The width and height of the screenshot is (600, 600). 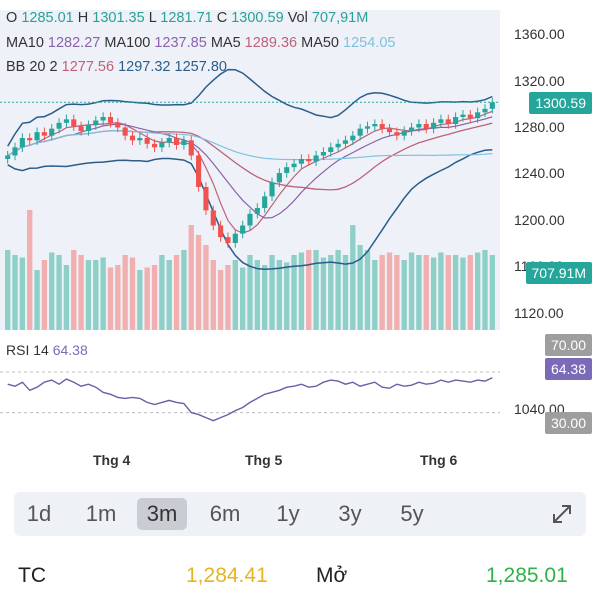 I want to click on bb-value: 1297.32, so click(x=146, y=67).